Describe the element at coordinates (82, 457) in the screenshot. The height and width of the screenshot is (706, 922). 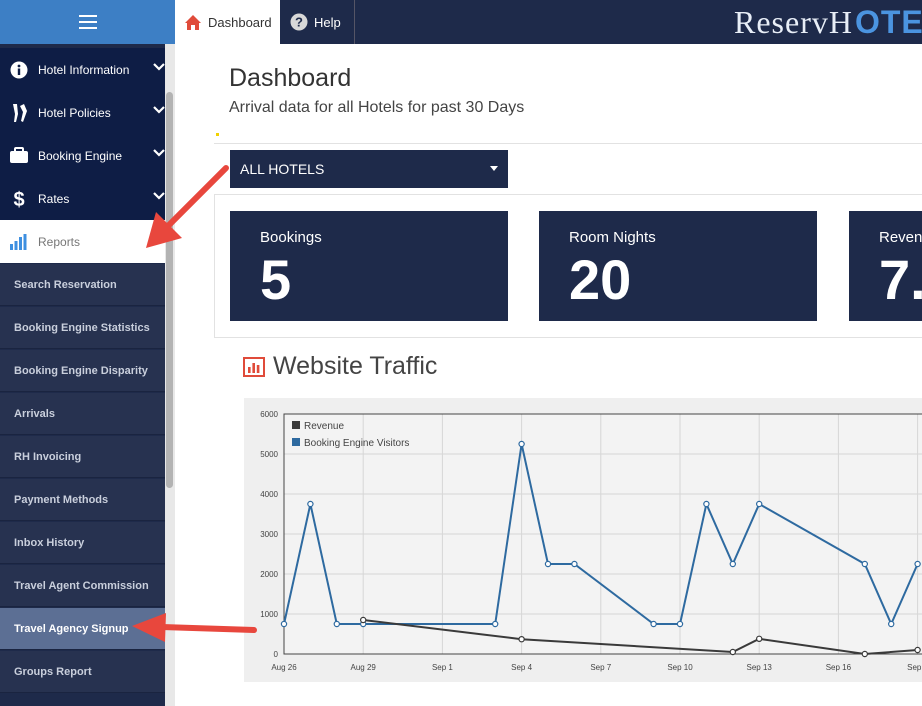
I see `sidebar-subitem-rh-invoicing: RH Invoicing` at that location.